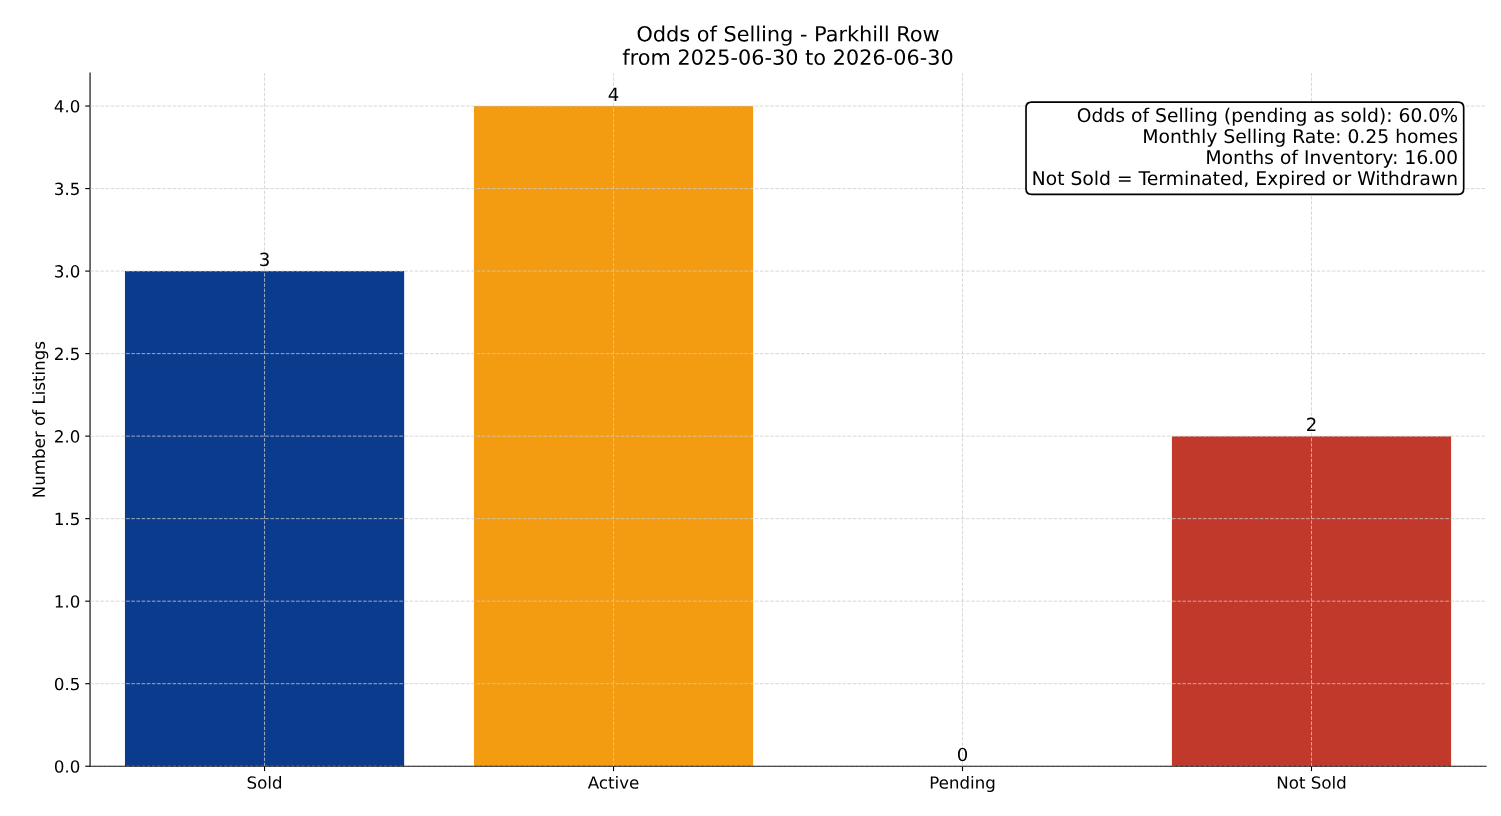  I want to click on y-tick-label: 0.5, so click(66, 684).